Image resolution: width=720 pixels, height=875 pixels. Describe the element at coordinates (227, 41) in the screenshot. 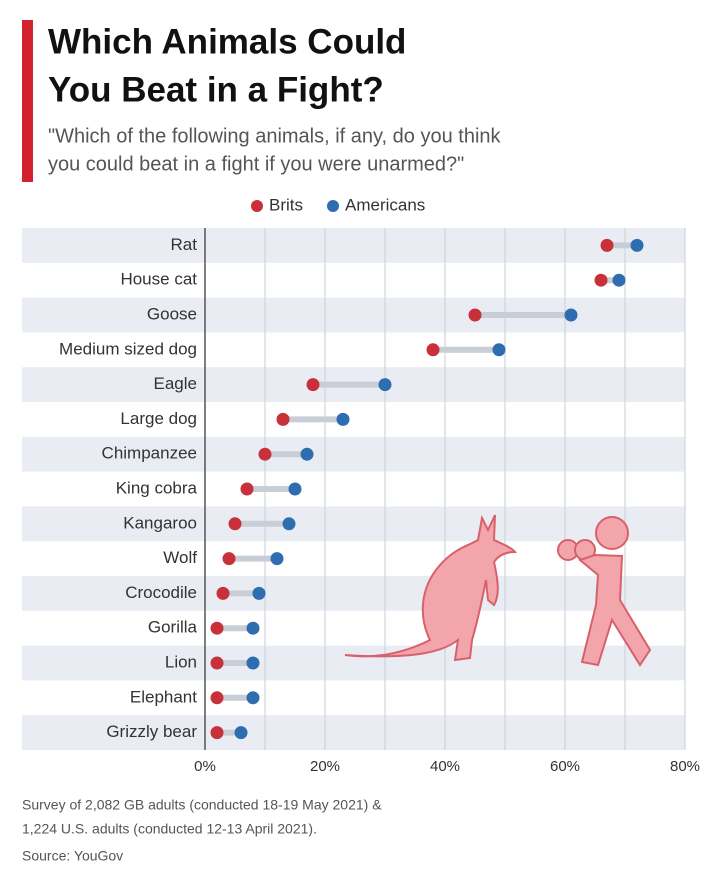

I see `chart-title: Which Animals Could` at that location.